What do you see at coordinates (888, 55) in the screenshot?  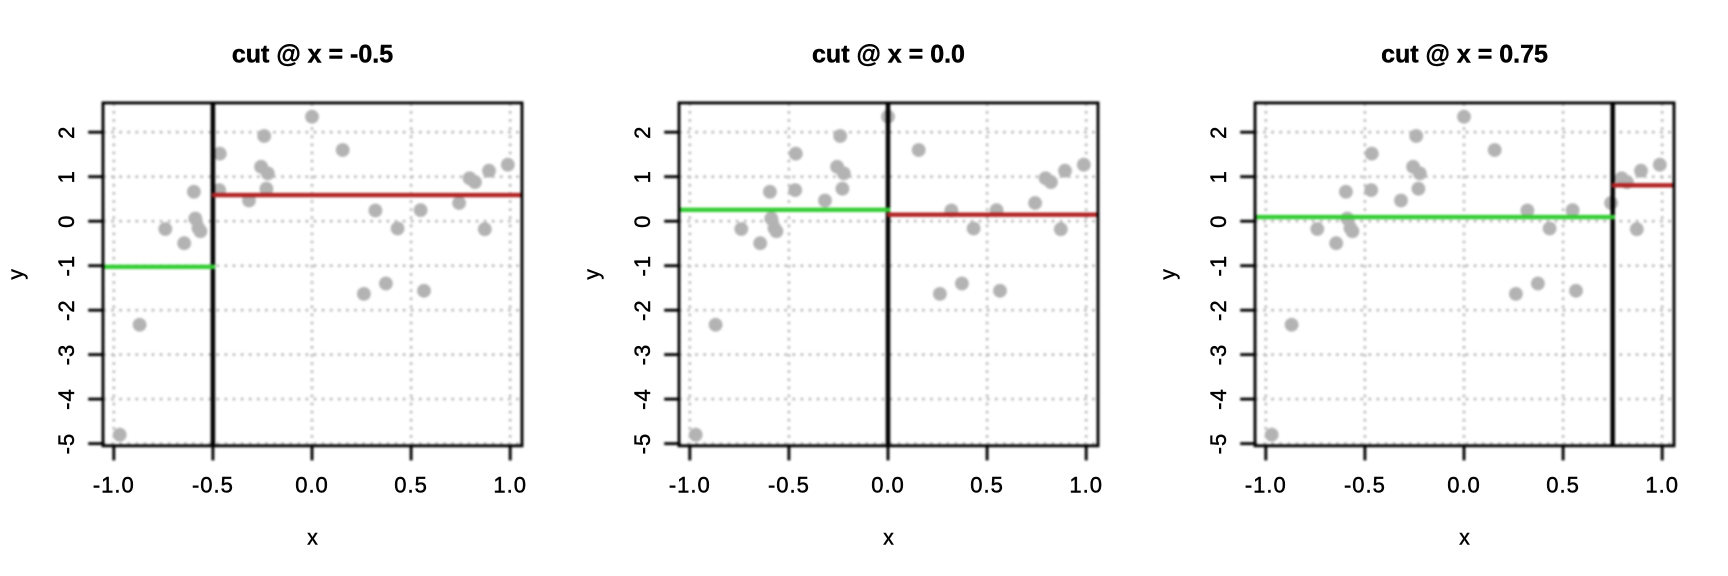 I see `svg-text: cut @ x = 0.0` at bounding box center [888, 55].